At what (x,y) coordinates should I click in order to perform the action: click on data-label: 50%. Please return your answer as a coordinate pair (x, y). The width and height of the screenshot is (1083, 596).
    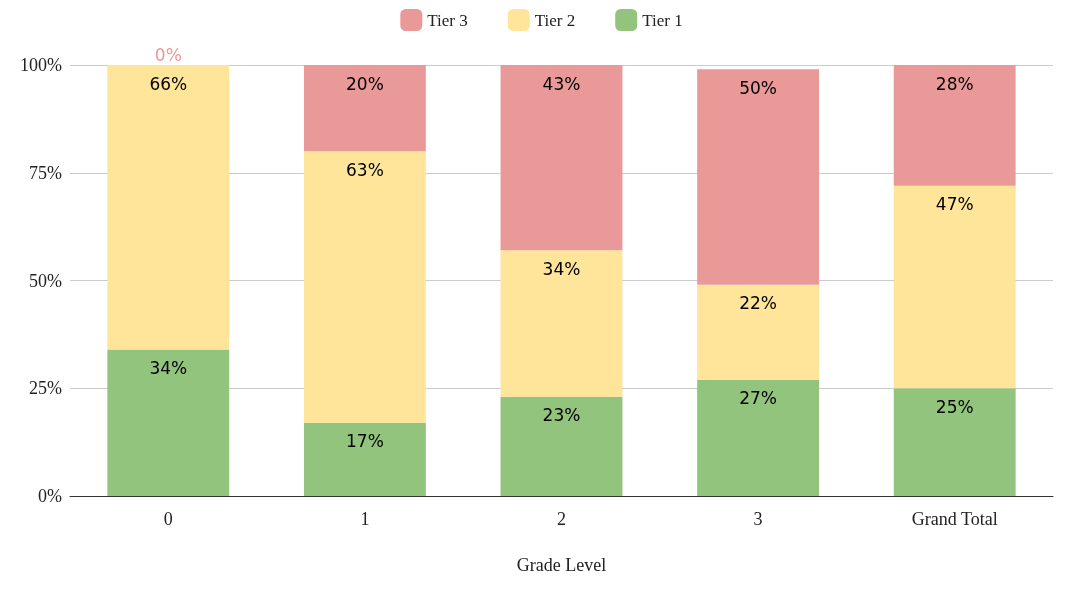
    Looking at the image, I should click on (758, 87).